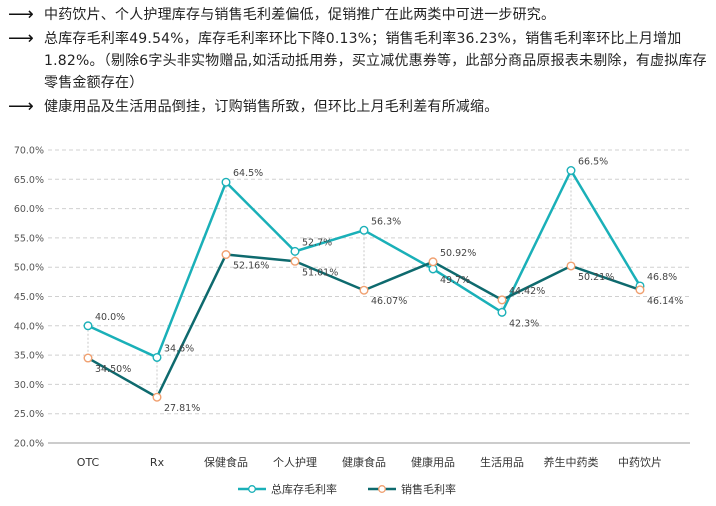 This screenshot has width=716, height=506. I want to click on note-text: 中药饮片、个人护理库存与销售毛利差偏低，促销推广在此两类中可进一步研究。, so click(300, 15).